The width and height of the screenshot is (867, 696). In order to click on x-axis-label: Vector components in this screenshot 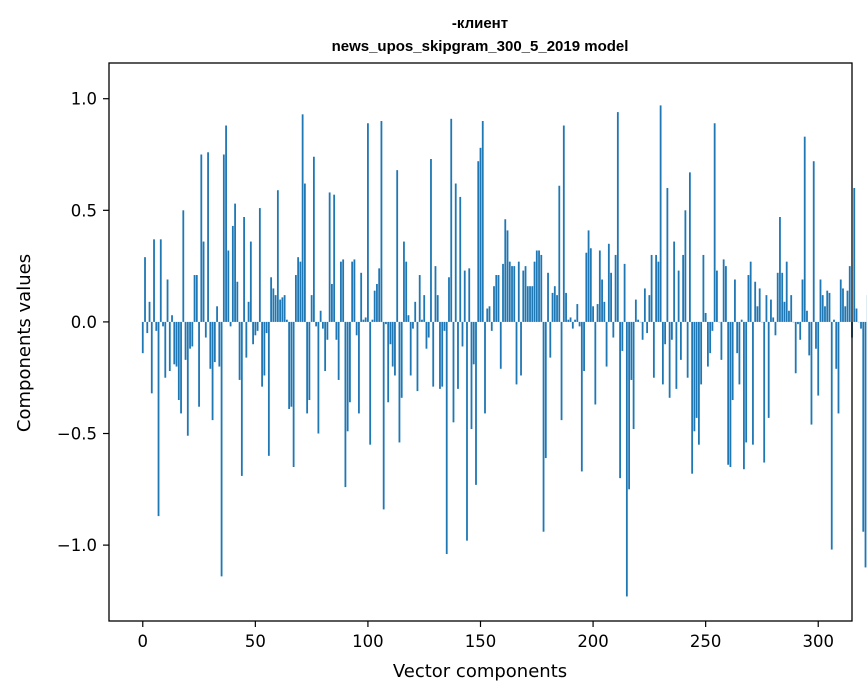, I will do `click(480, 671)`.